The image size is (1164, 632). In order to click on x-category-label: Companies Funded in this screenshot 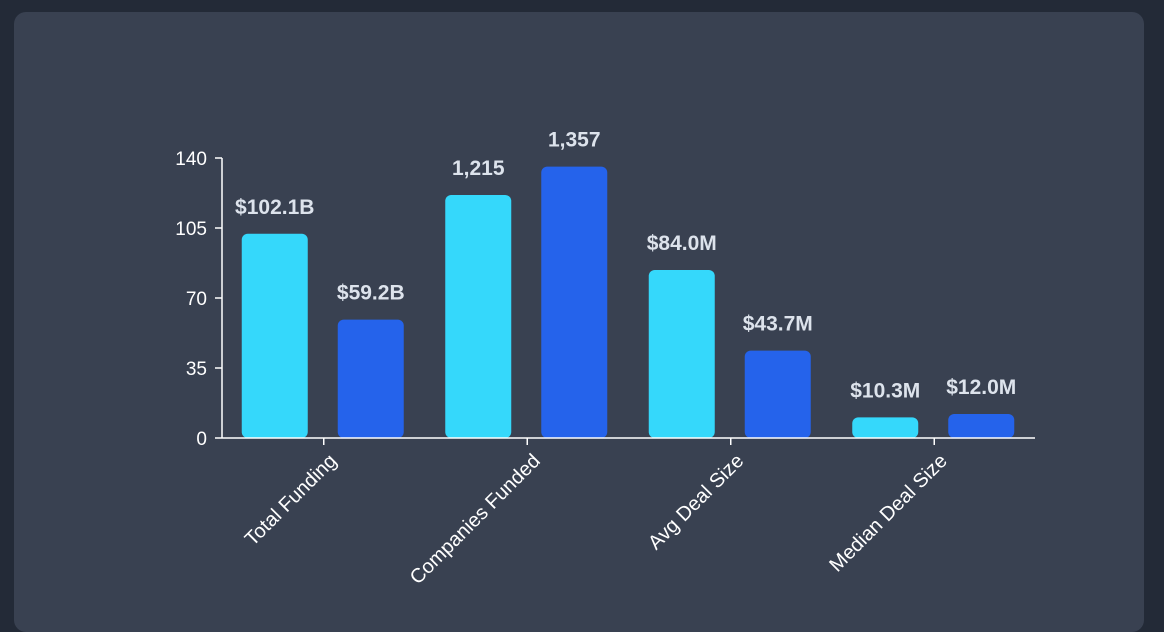, I will do `click(475, 519)`.